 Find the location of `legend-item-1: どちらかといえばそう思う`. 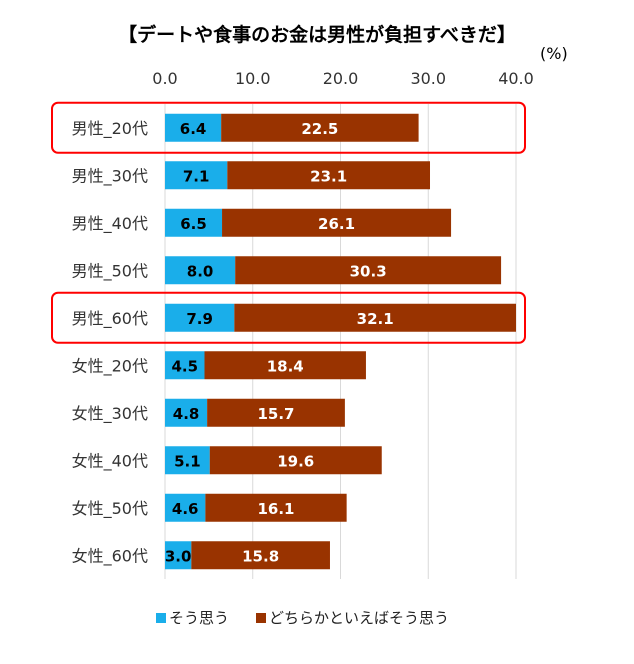

legend-item-1: どちらかといえばそう思う is located at coordinates (352, 617).